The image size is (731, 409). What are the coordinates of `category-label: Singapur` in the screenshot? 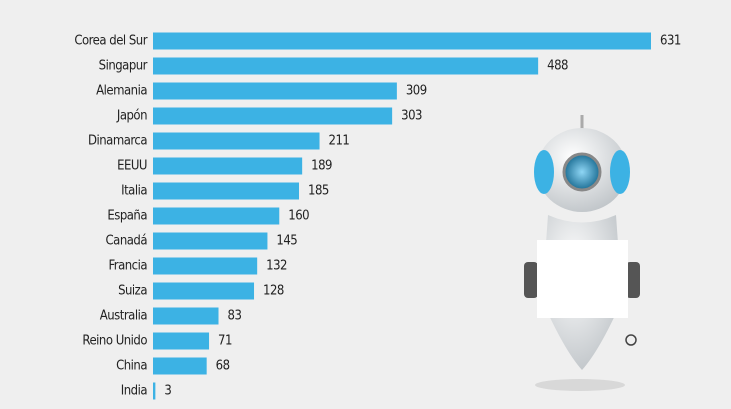 It's located at (123, 66).